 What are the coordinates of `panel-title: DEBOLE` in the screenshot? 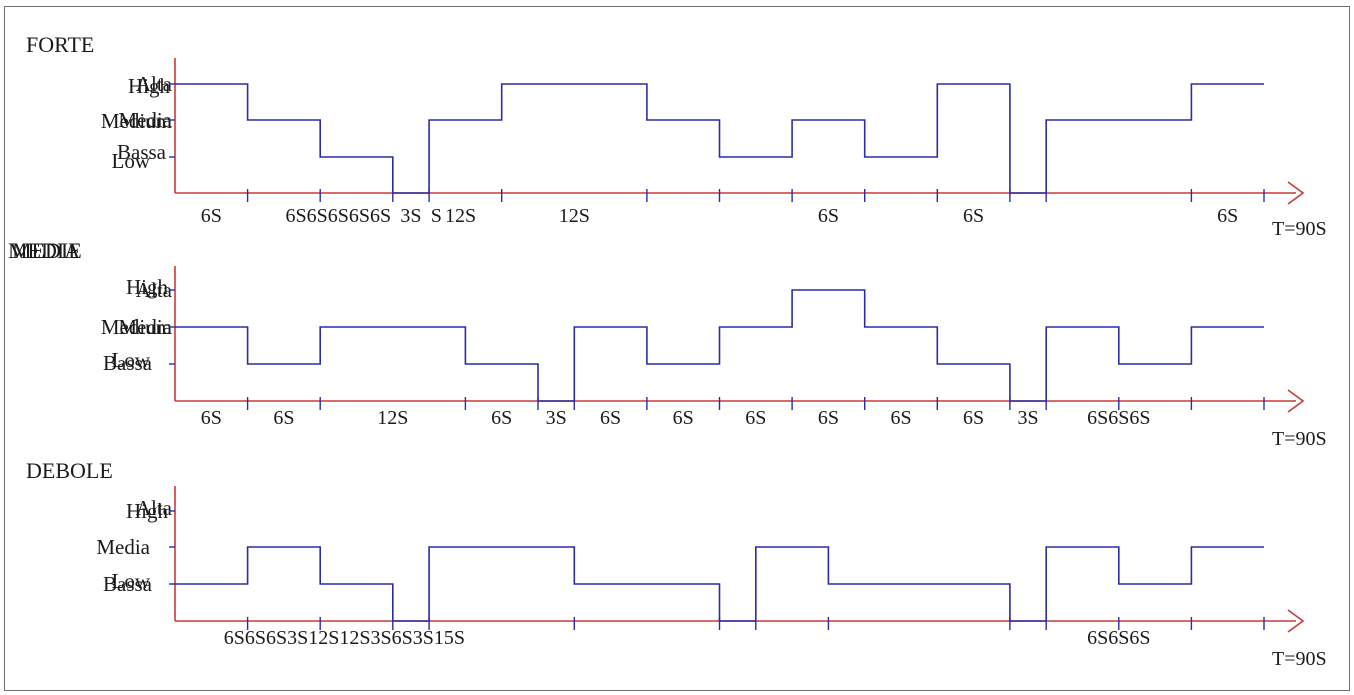 It's located at (69, 470).